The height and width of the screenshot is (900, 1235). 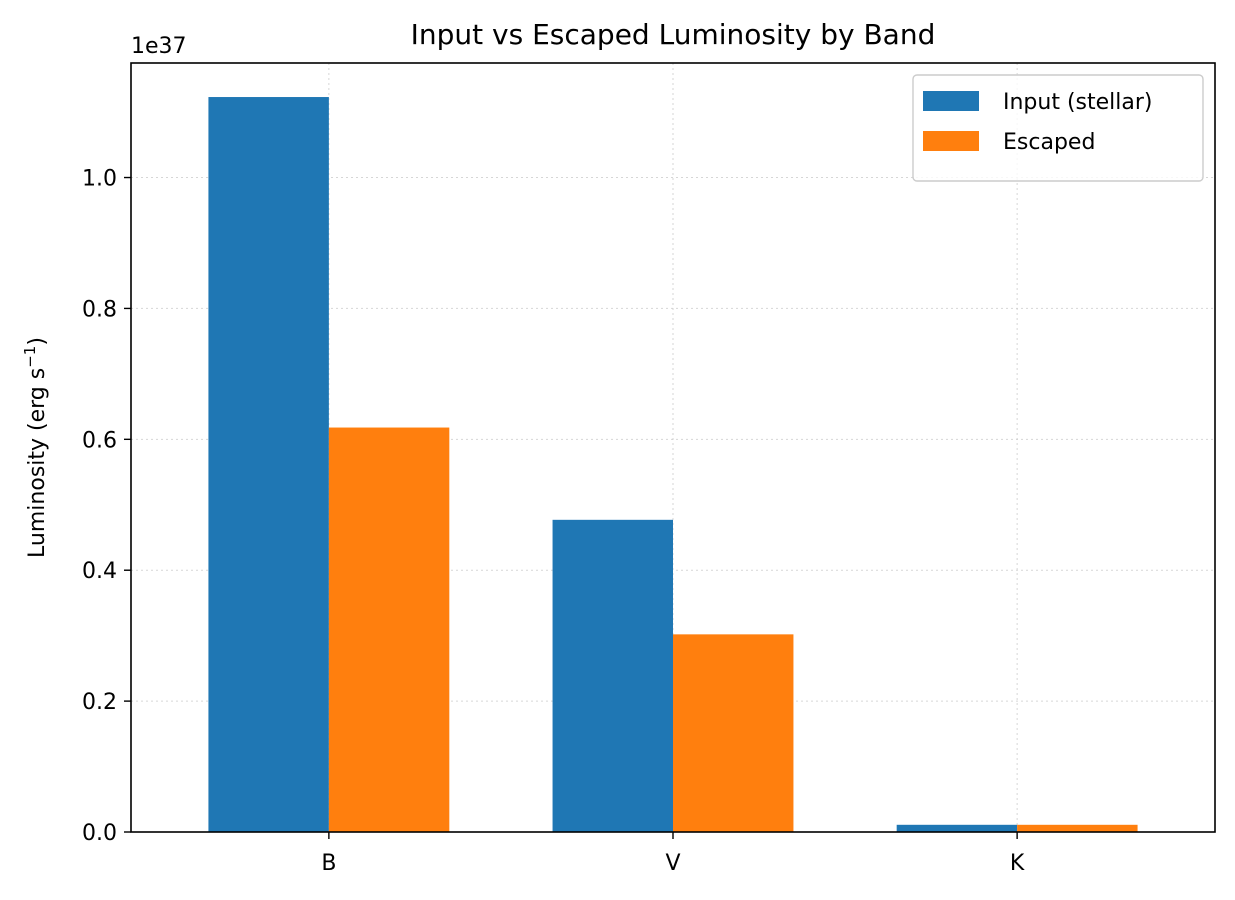 What do you see at coordinates (1077, 828) in the screenshot?
I see `bar-escaped-k` at bounding box center [1077, 828].